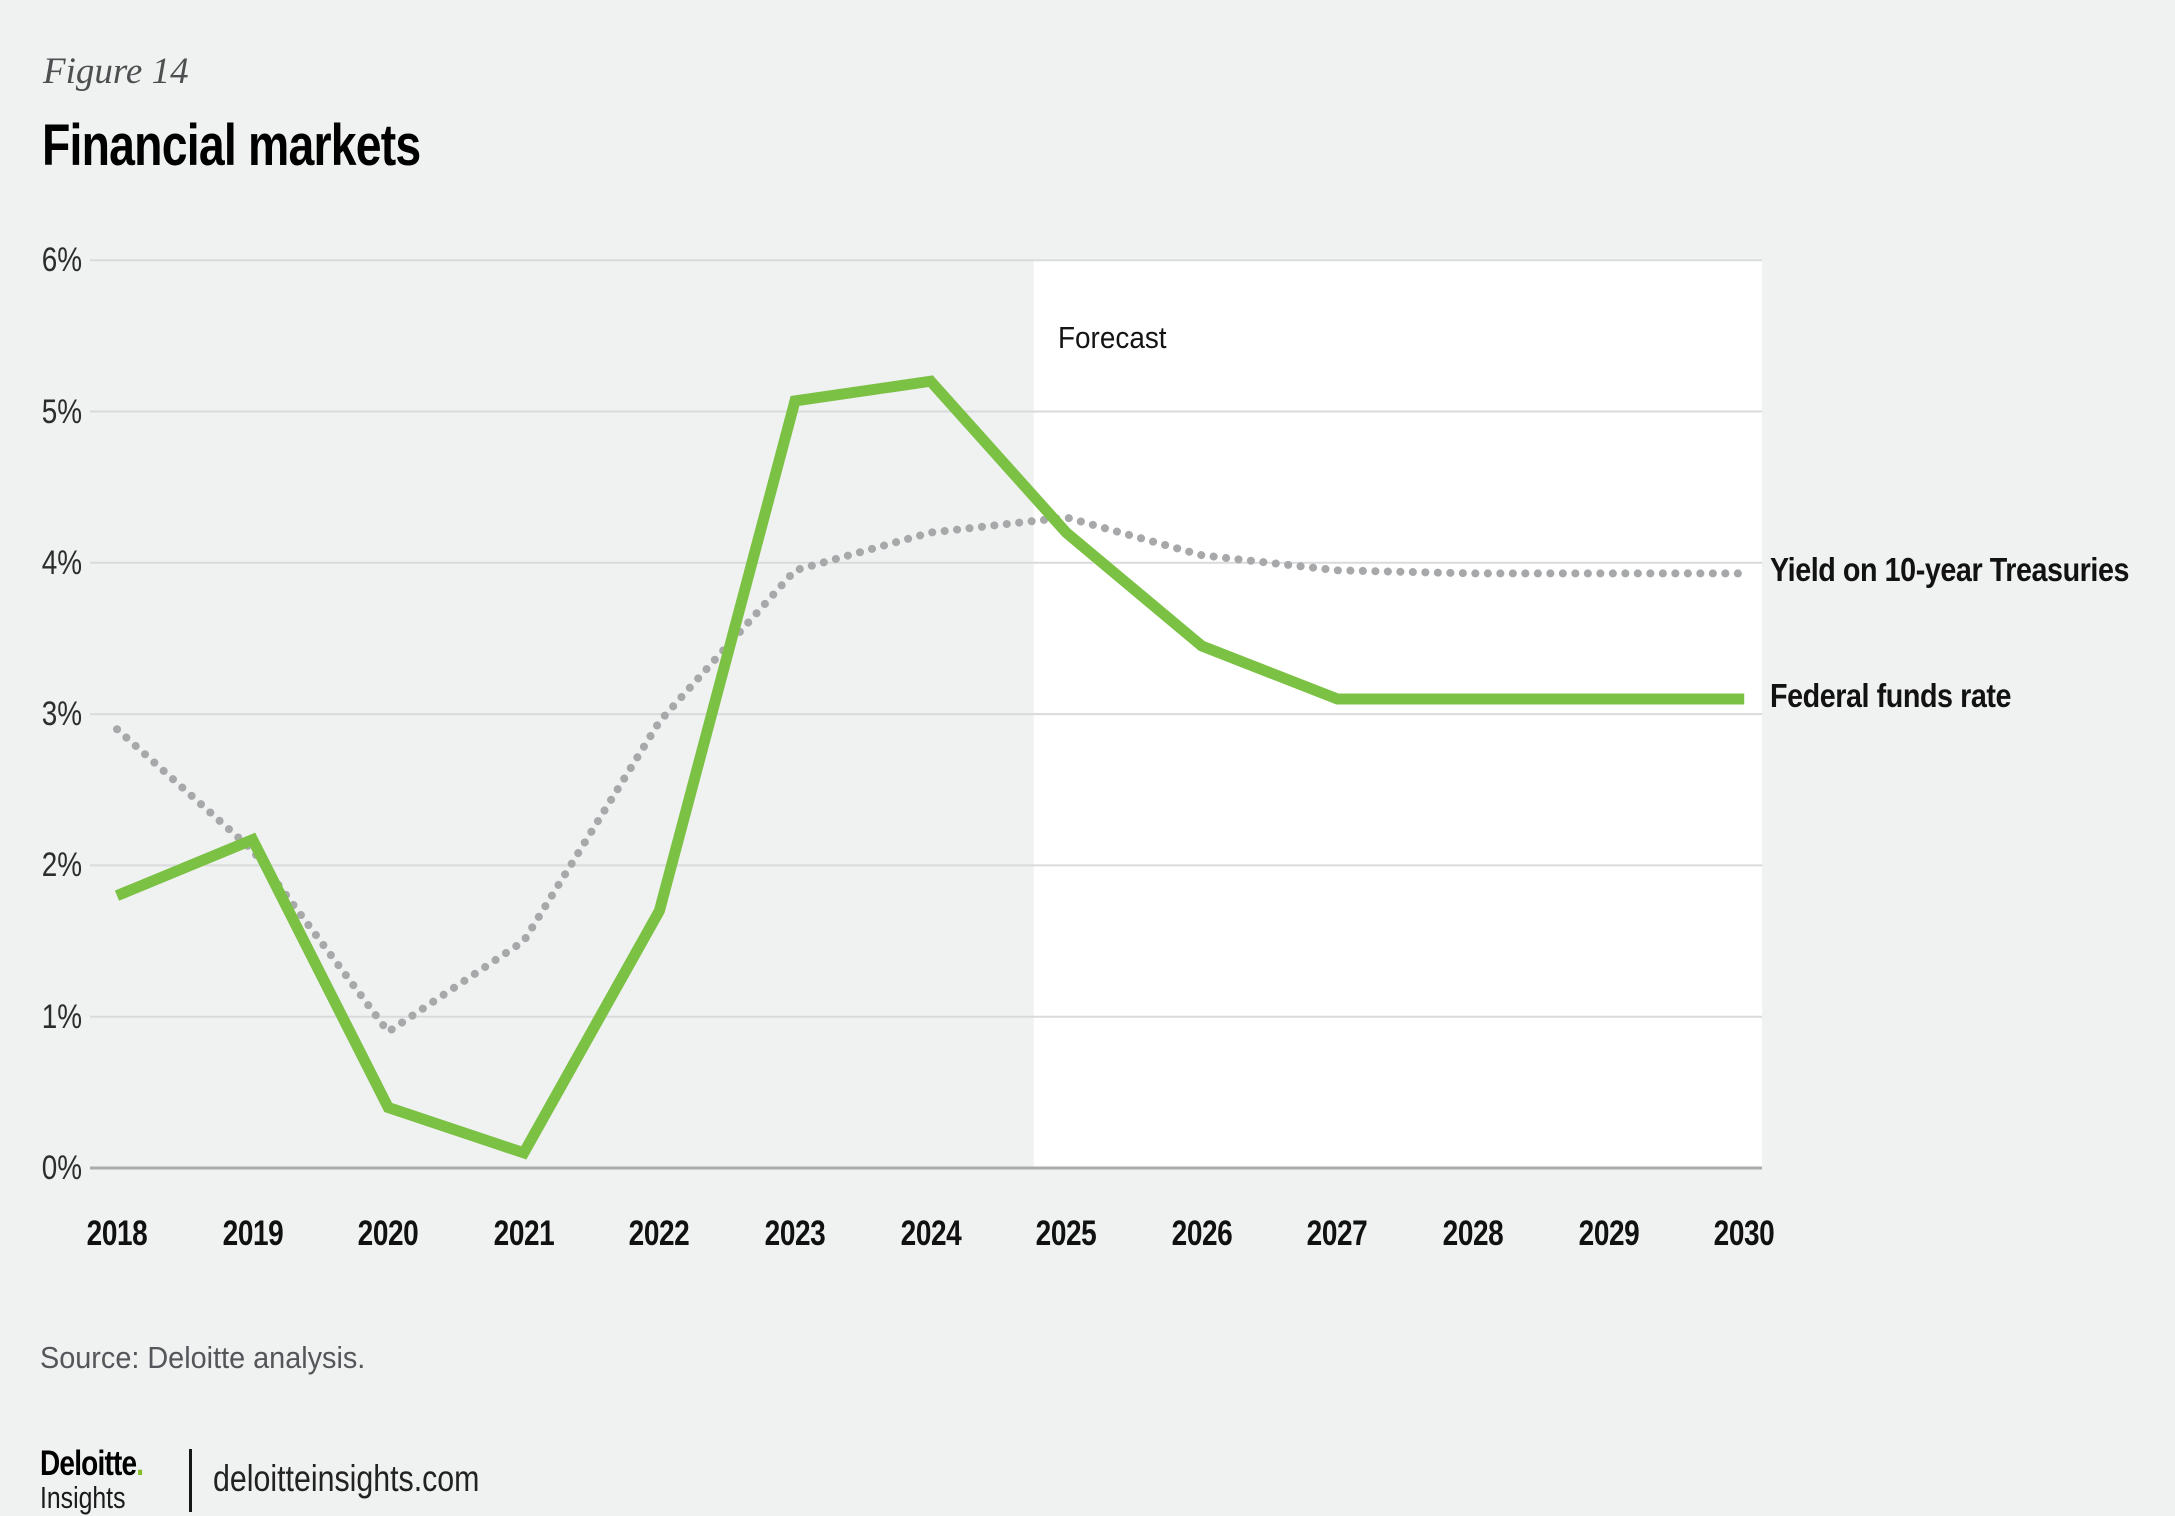  What do you see at coordinates (61, 411) in the screenshot?
I see `y-tick-5%: 5%` at bounding box center [61, 411].